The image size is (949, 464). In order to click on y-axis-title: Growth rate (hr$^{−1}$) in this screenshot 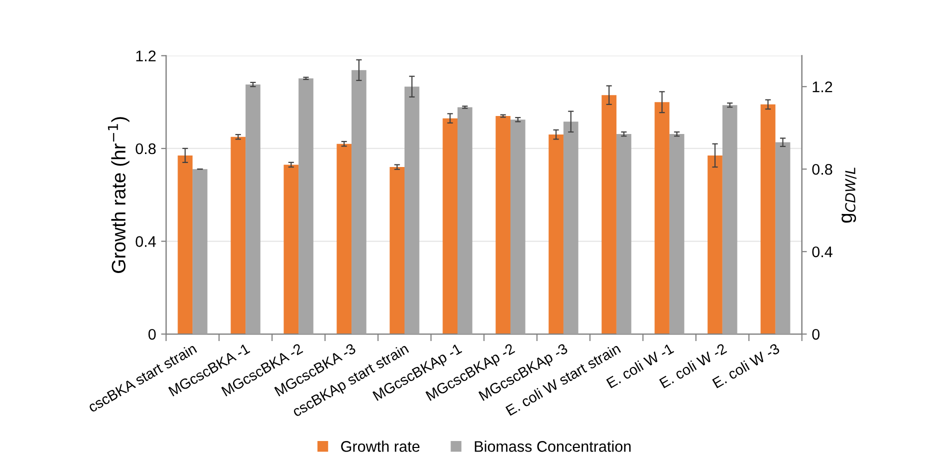, I will do `click(119, 195)`.